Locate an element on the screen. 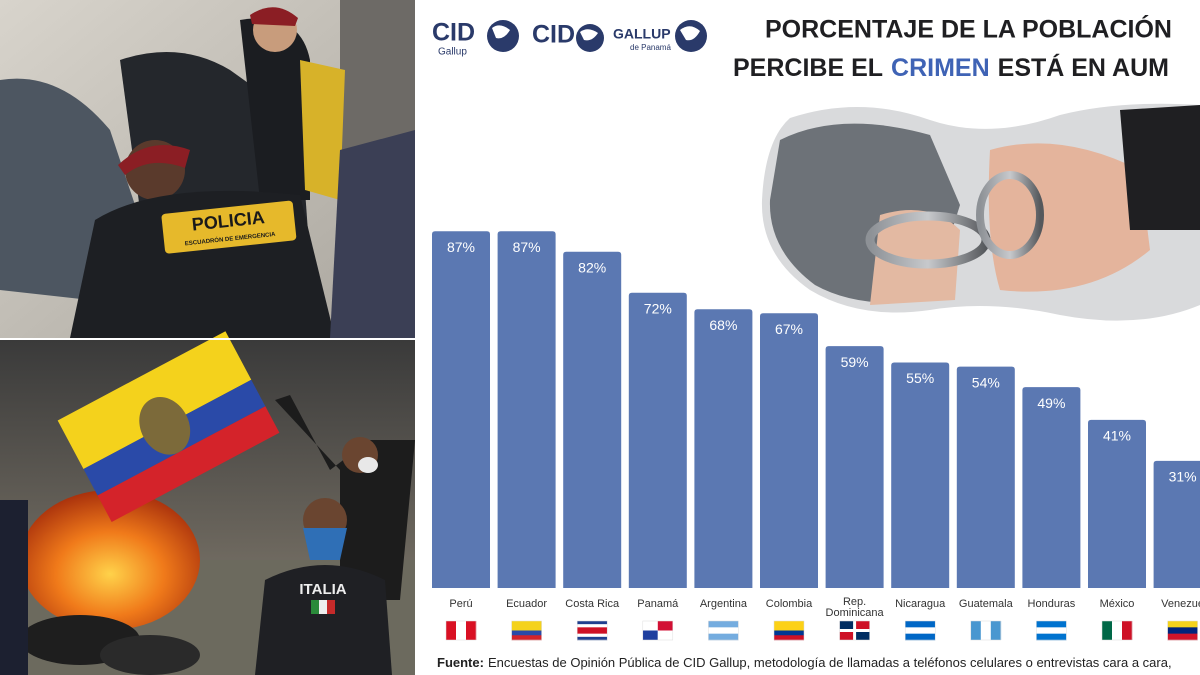 The height and width of the screenshot is (675, 1200). title-part: ESTÁ EN AUM is located at coordinates (1083, 67).